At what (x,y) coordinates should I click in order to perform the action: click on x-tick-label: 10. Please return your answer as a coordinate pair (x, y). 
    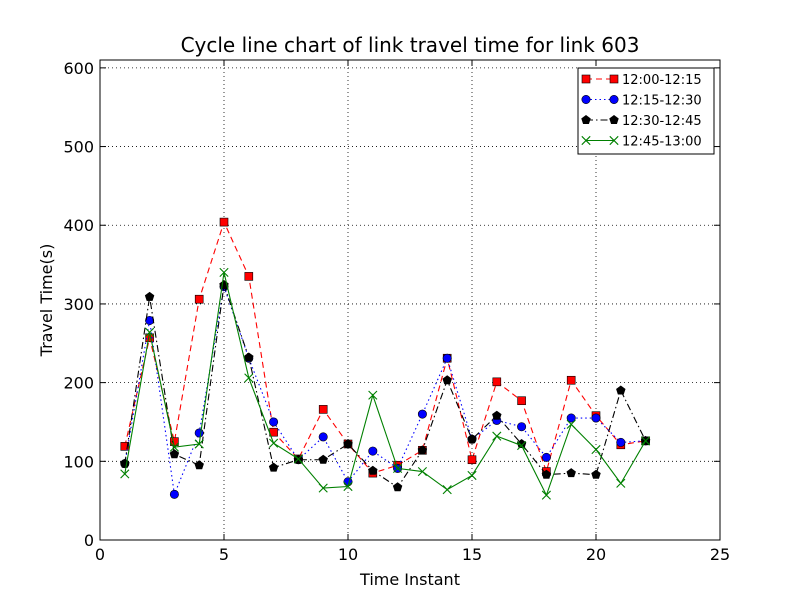
    Looking at the image, I should click on (348, 554).